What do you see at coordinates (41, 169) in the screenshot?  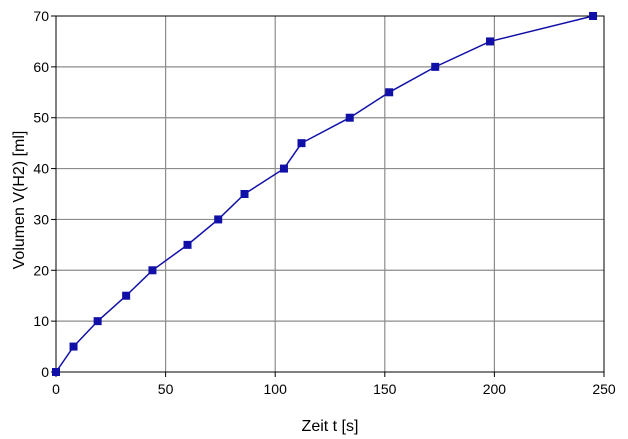 I see `y-tick-label: 40` at bounding box center [41, 169].